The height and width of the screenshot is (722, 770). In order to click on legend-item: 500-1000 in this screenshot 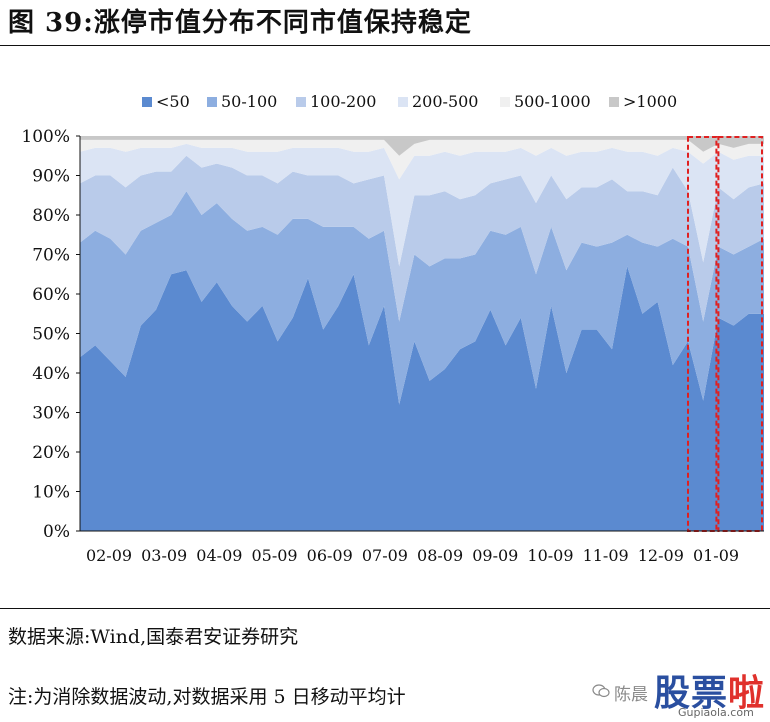, I will do `click(545, 101)`.